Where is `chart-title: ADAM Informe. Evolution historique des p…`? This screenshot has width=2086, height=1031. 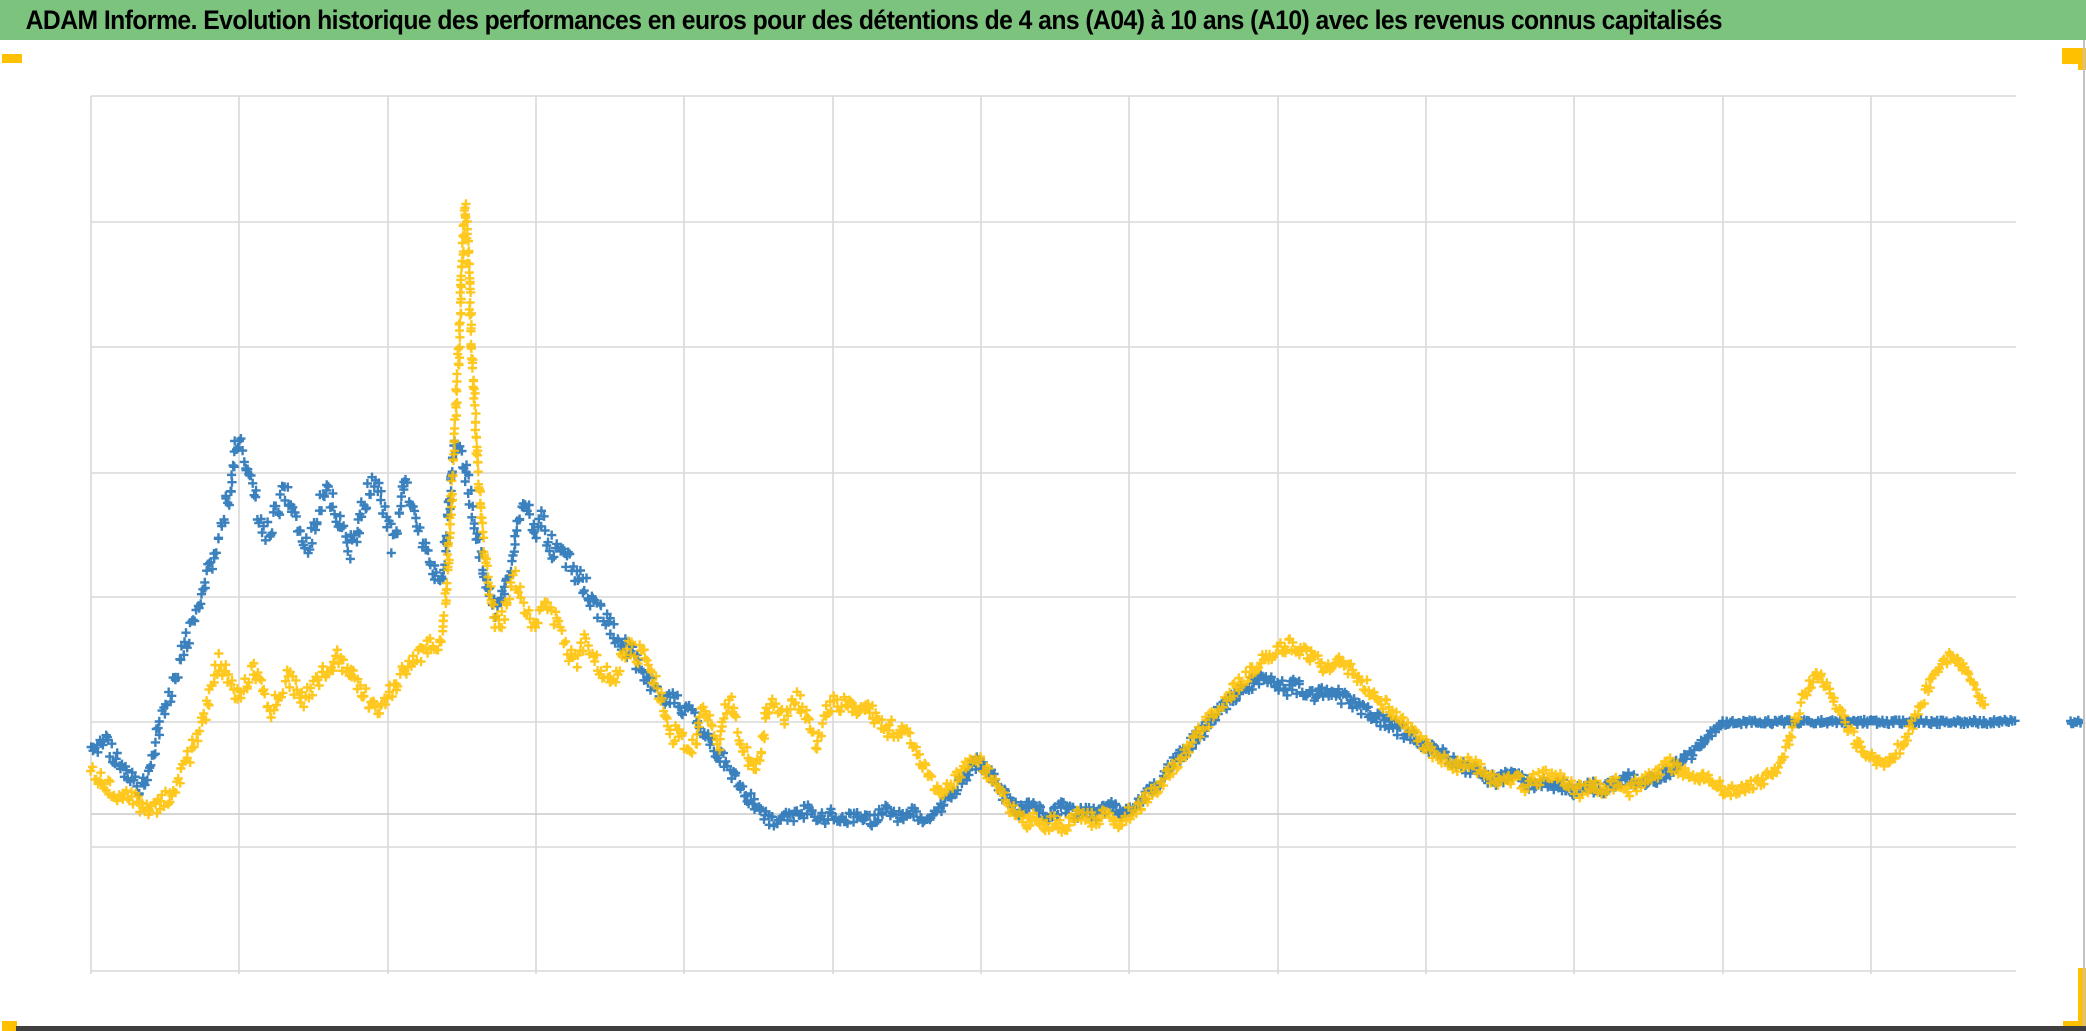 chart-title: ADAM Informe. Evolution historique des p… is located at coordinates (874, 19).